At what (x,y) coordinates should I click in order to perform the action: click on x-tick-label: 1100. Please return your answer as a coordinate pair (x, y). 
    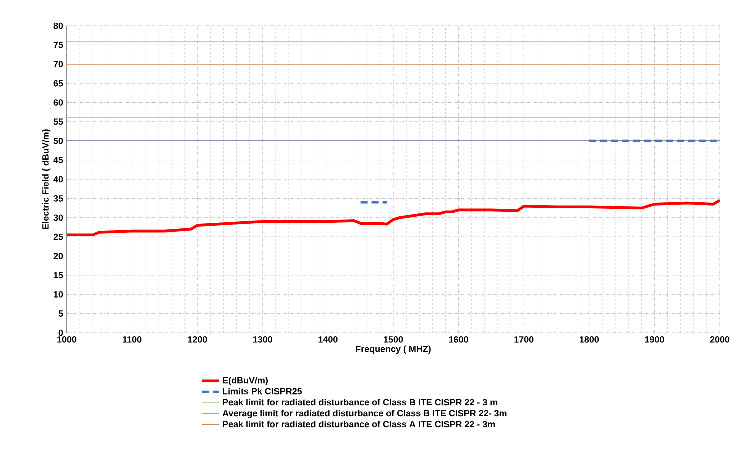
    Looking at the image, I should click on (132, 339).